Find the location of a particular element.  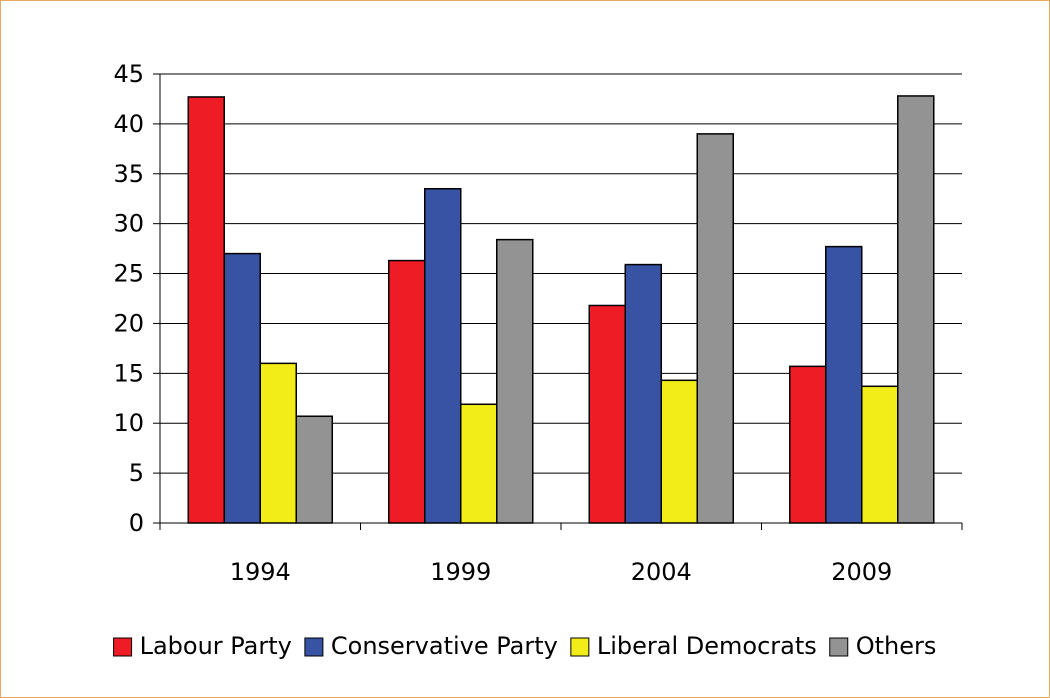

bar-liberal-democrats-2009 is located at coordinates (880, 454).